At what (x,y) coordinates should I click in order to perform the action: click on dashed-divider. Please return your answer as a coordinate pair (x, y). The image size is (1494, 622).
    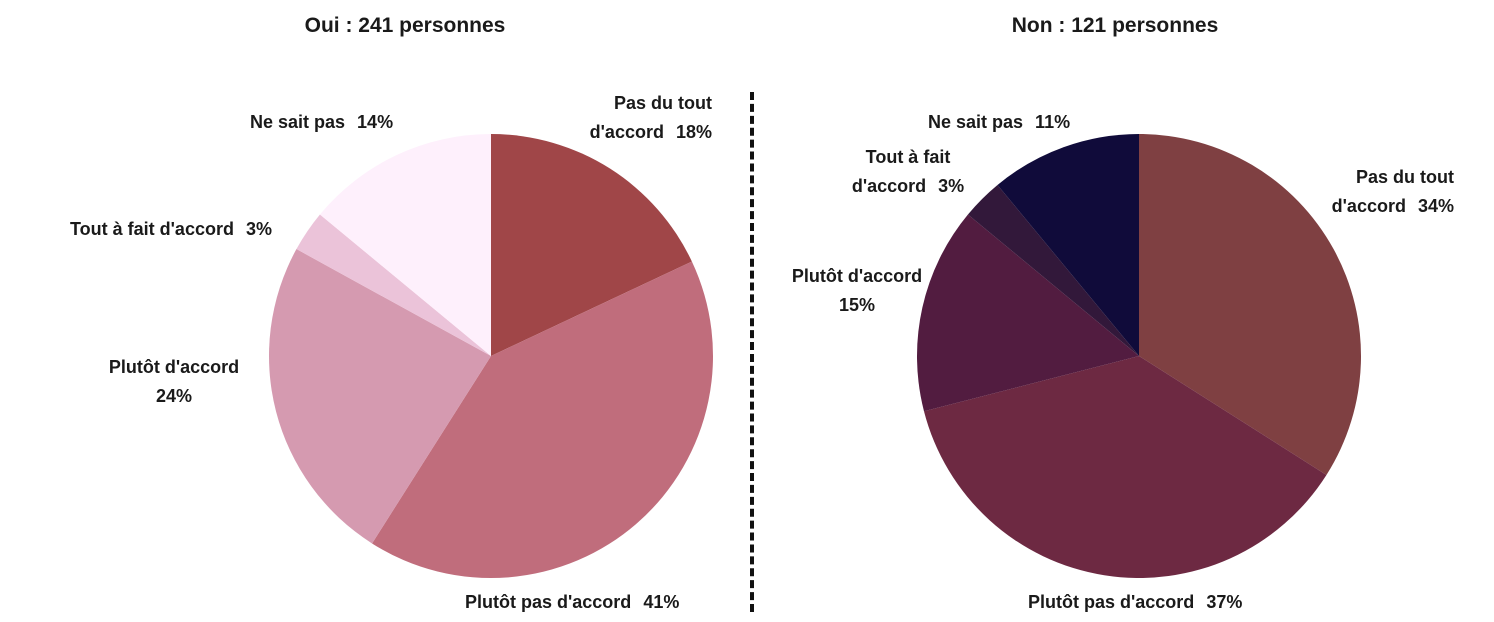
    Looking at the image, I should click on (752, 352).